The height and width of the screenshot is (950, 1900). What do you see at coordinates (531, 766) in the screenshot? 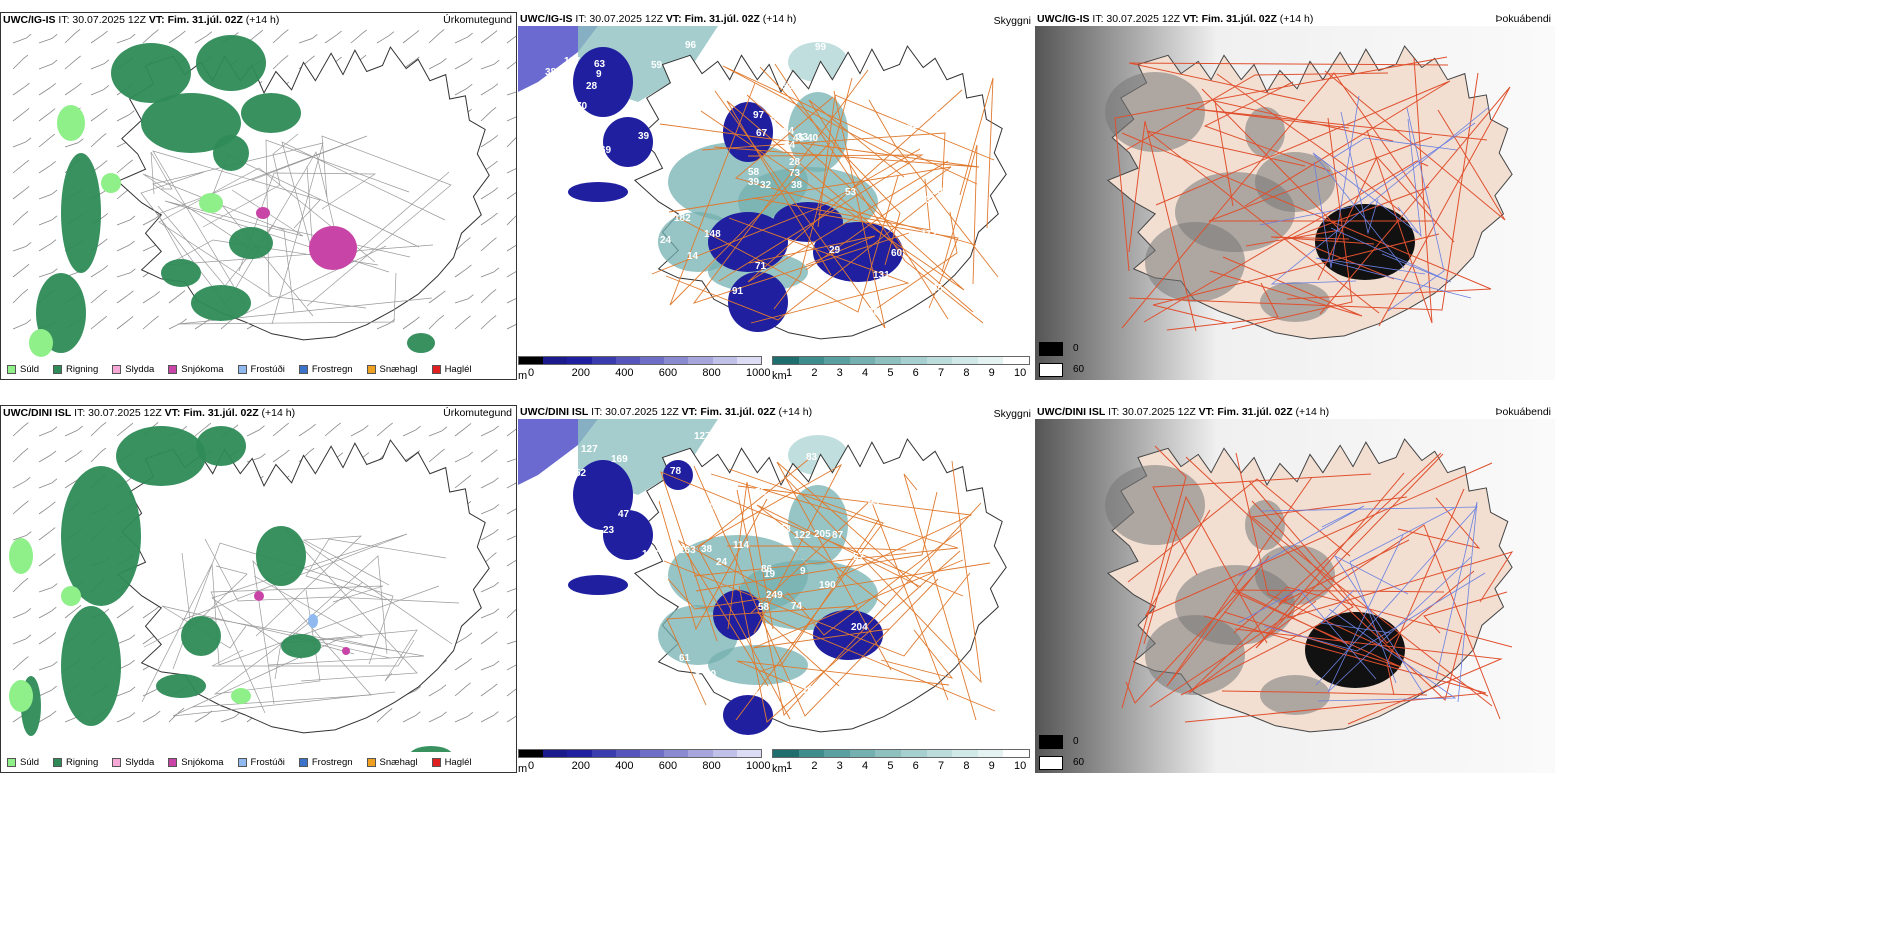
I see `colorbar-tick: 0` at bounding box center [531, 766].